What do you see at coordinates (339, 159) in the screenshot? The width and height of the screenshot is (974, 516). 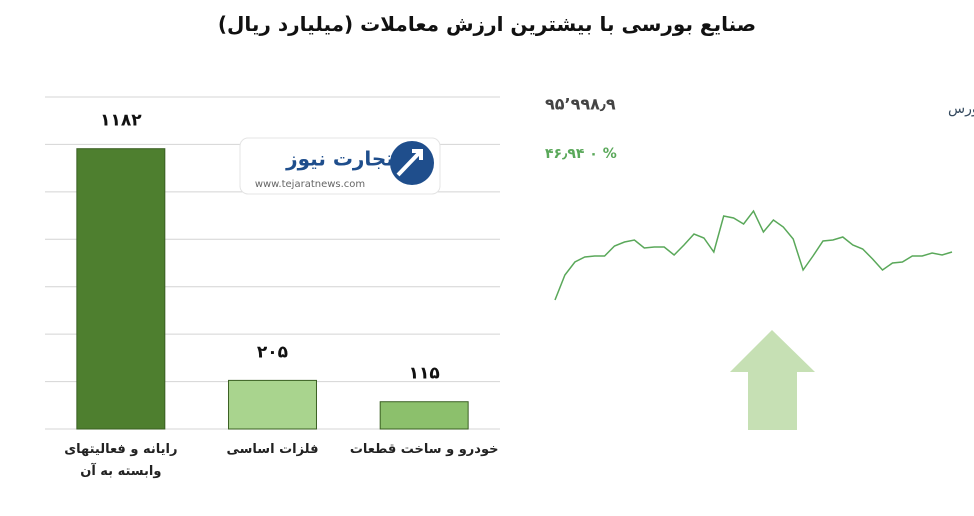 I see `logo-name: تجارت نیوز` at bounding box center [339, 159].